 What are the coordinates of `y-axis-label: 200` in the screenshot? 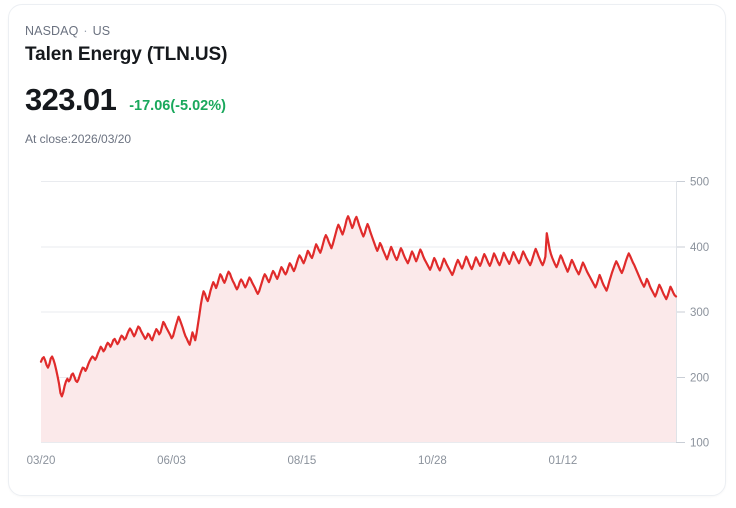 It's located at (699, 378).